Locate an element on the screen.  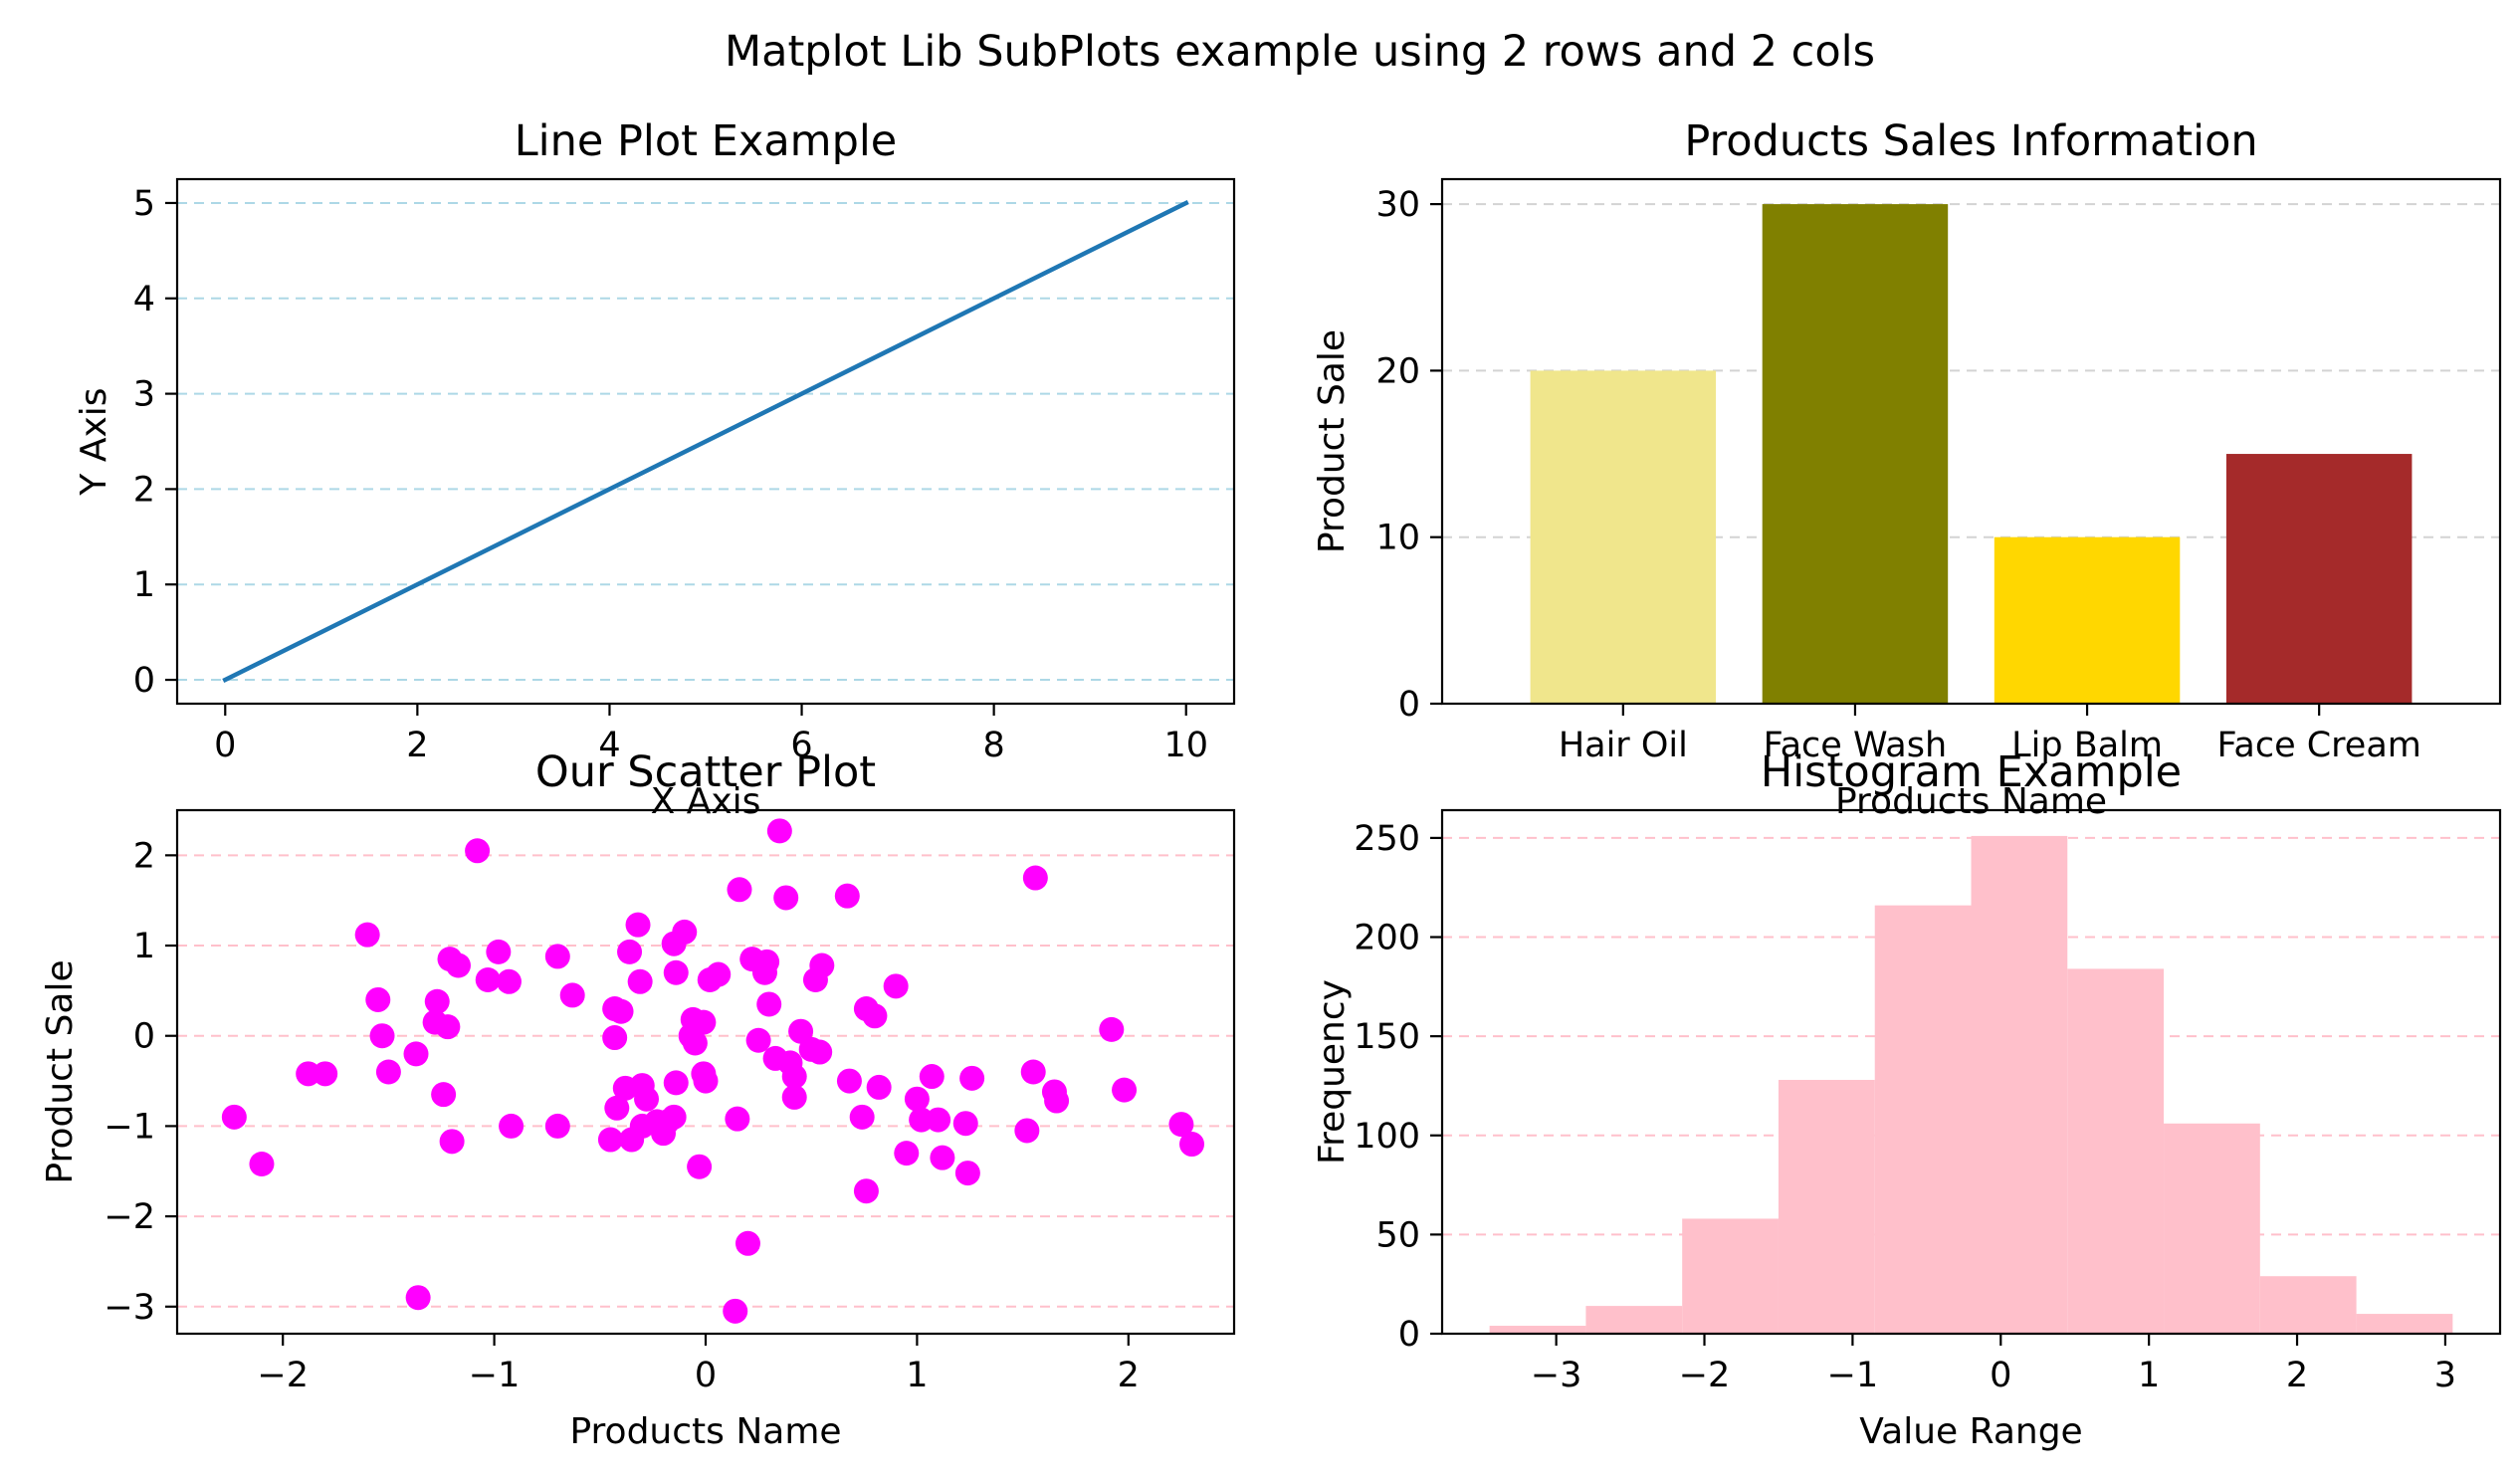
ytick-label-5: 250 is located at coordinates (1387, 839).